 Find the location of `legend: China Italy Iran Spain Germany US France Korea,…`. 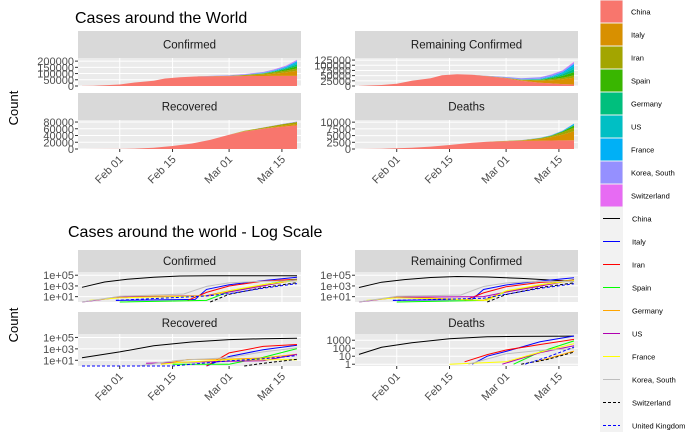

legend: China Italy Iran Spain Germany US France Korea,… is located at coordinates (642, 319).